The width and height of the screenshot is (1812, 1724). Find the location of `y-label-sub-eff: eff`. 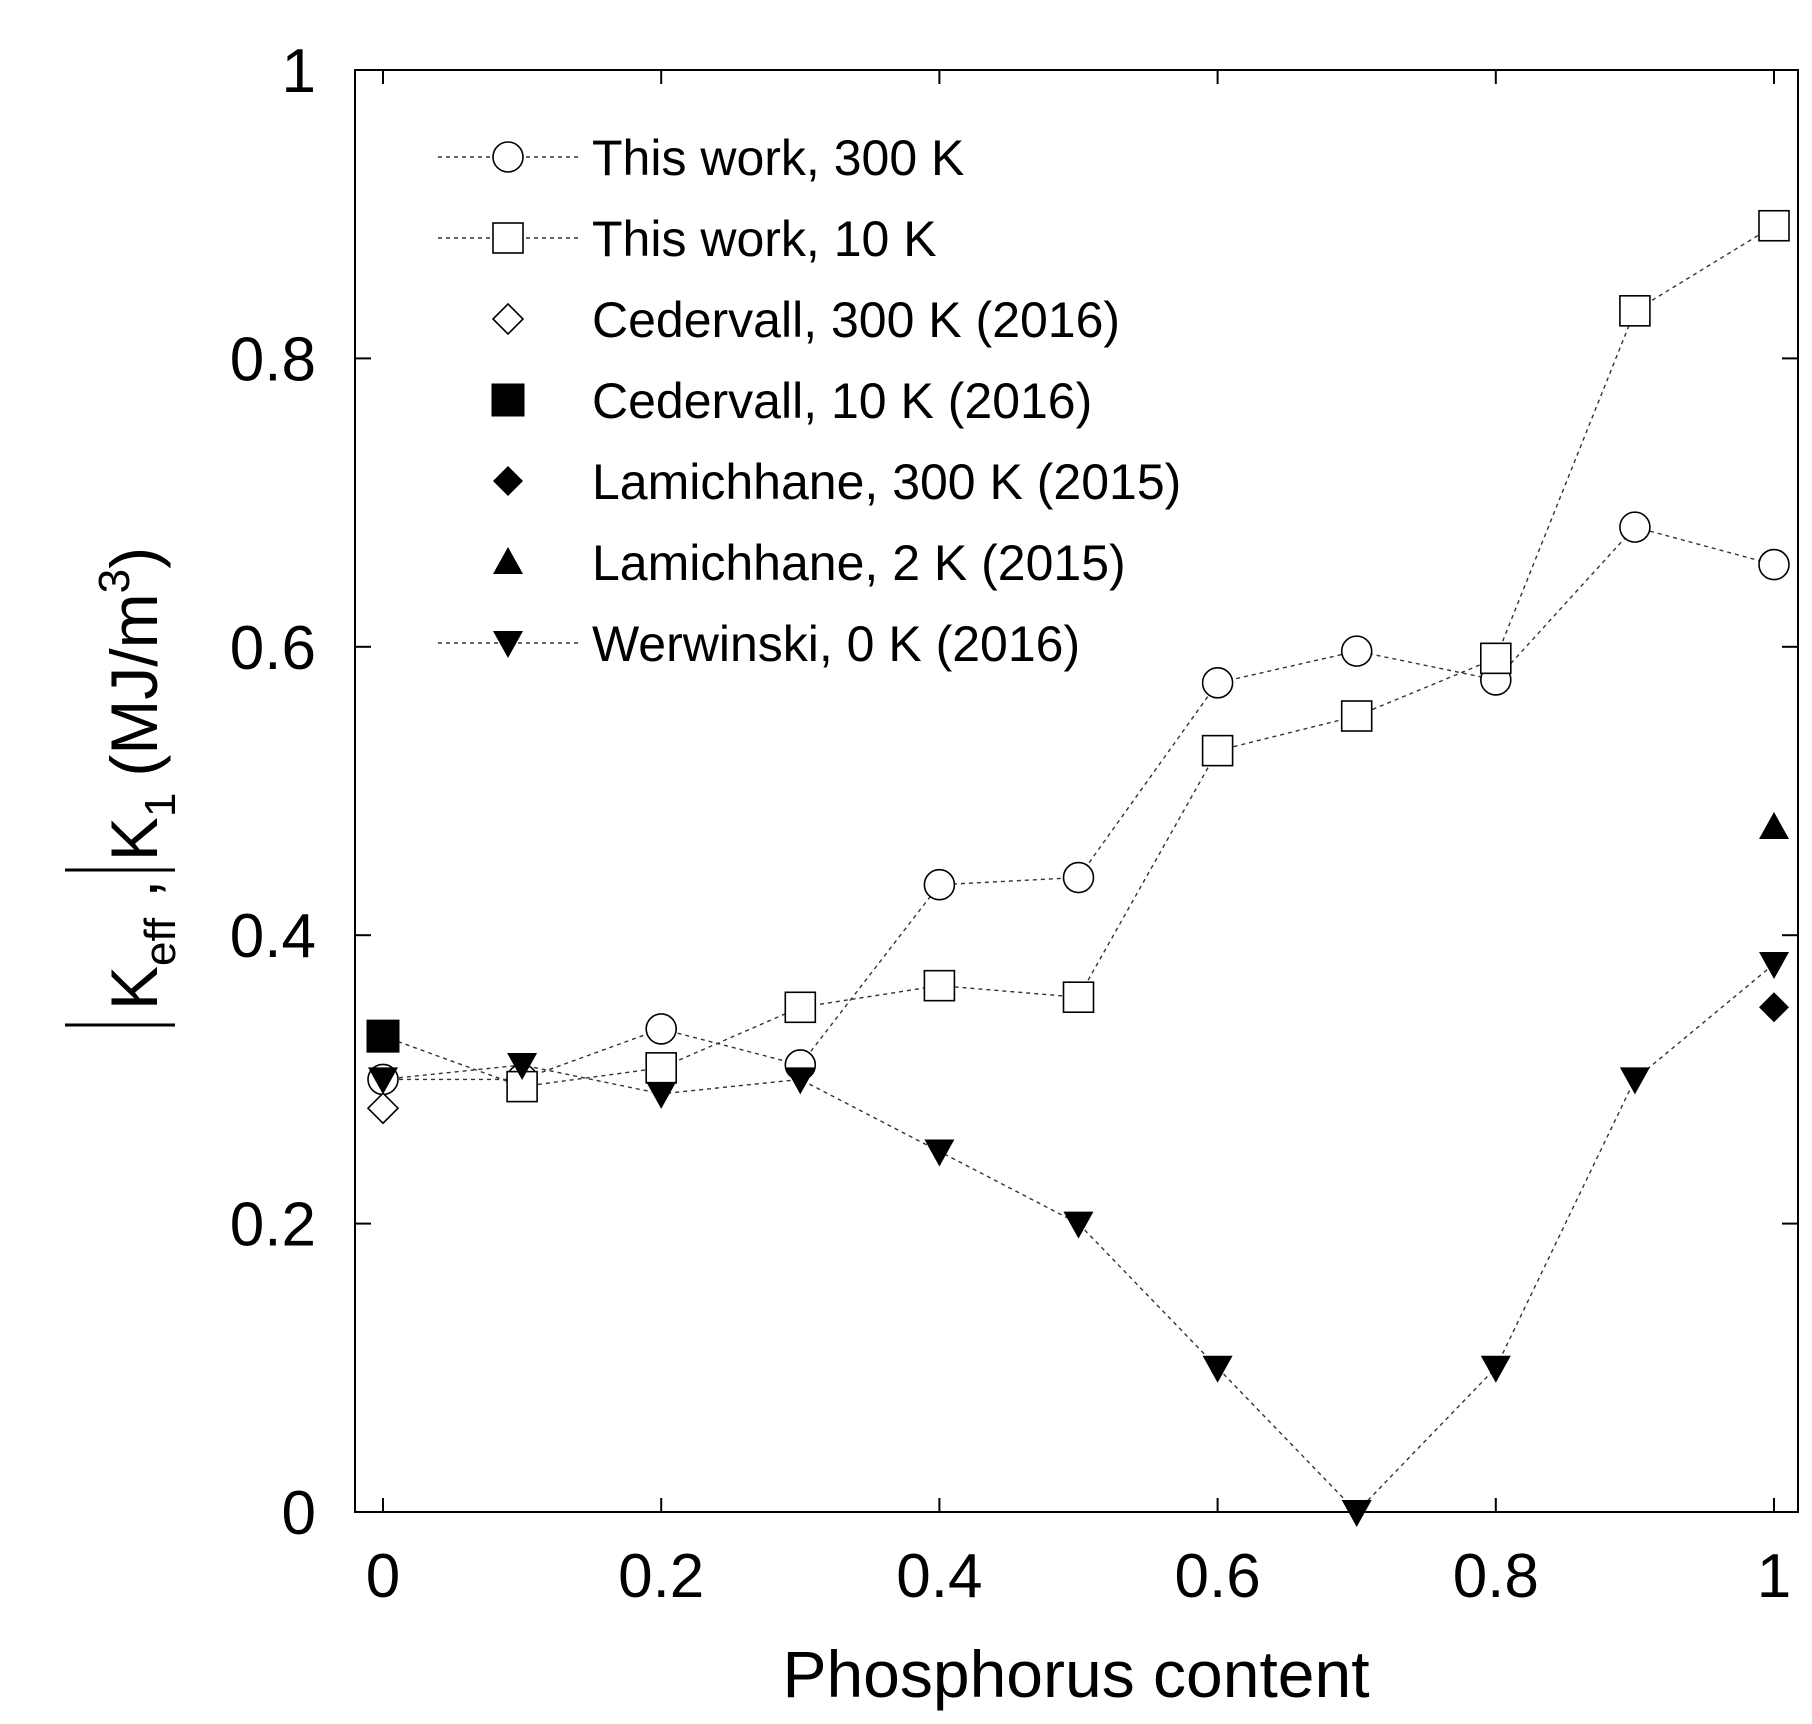

y-label-sub-eff: eff is located at coordinates (160, 941).